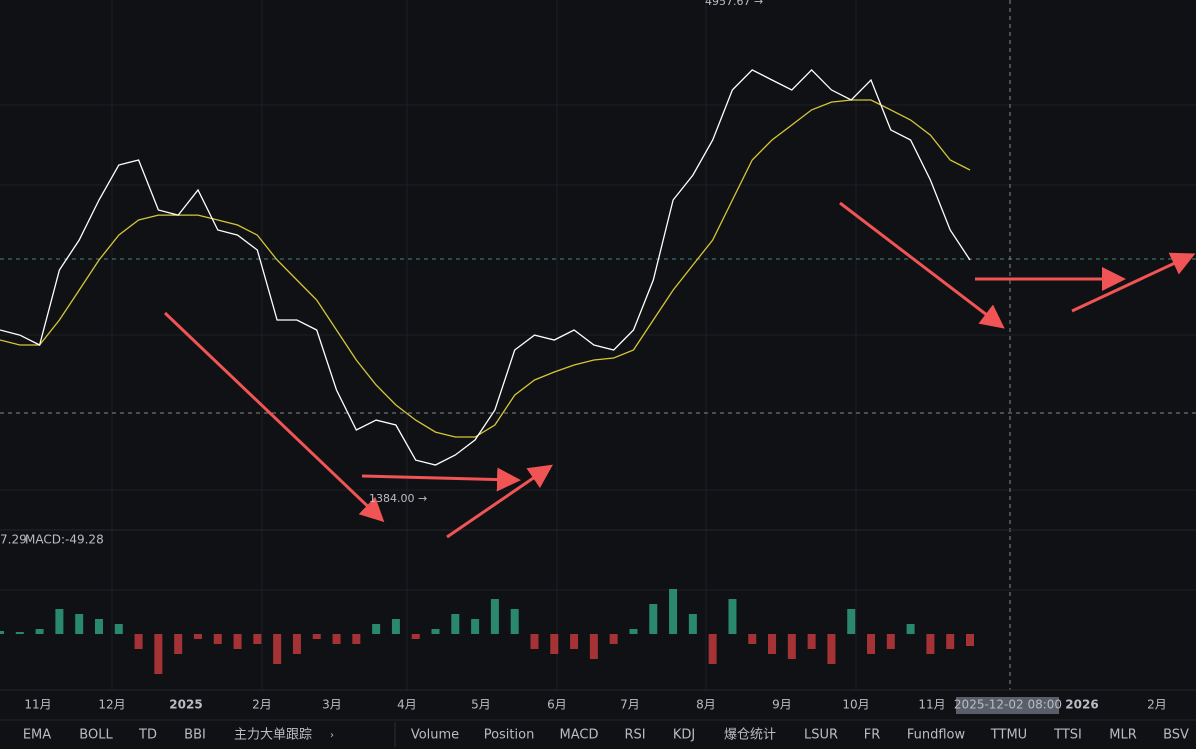 The image size is (1196, 749). I want to click on indicator-tab: Volume, so click(435, 735).